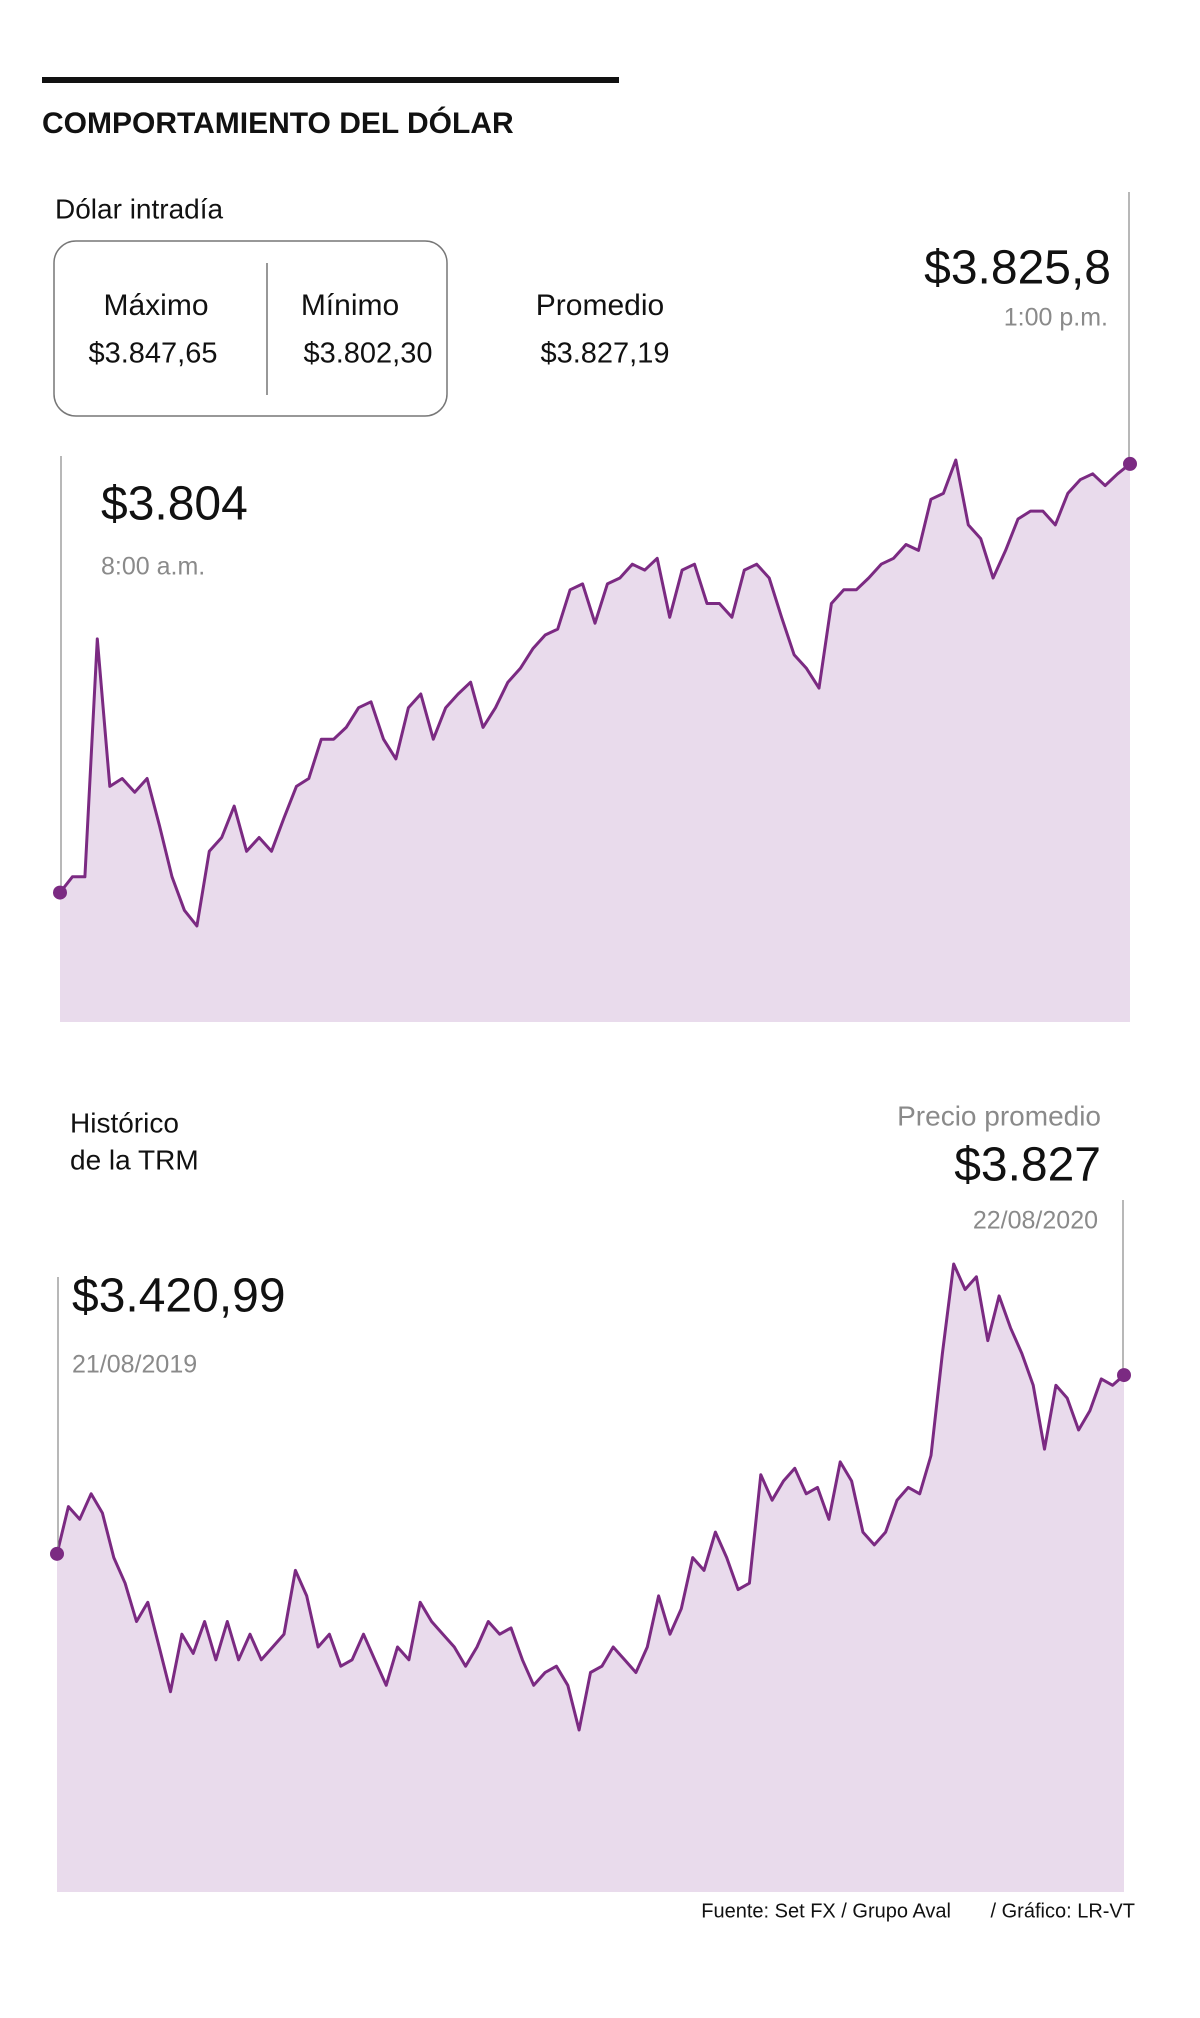 The height and width of the screenshot is (2018, 1200). I want to click on end-note: 1:00 p.m., so click(1056, 318).